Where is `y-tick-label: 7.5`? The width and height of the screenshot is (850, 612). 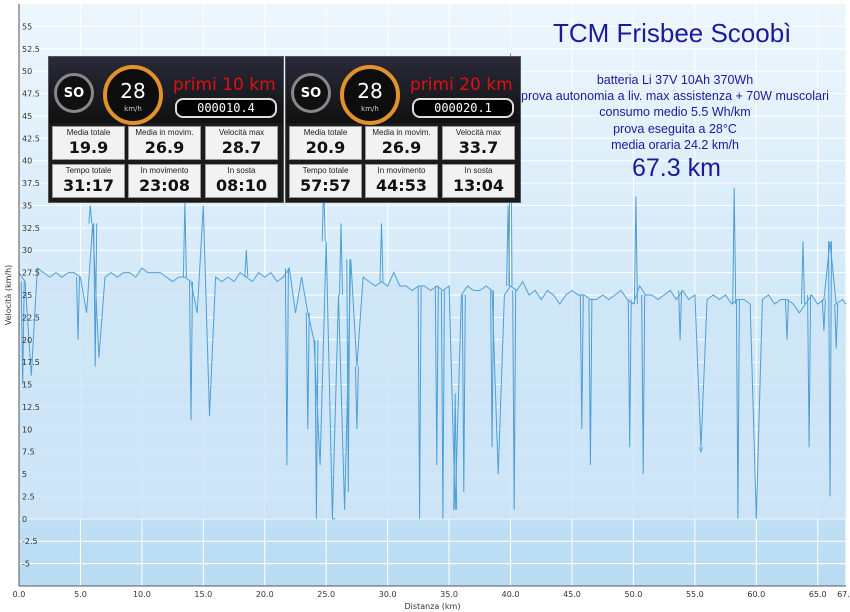 y-tick-label: 7.5 is located at coordinates (28, 452).